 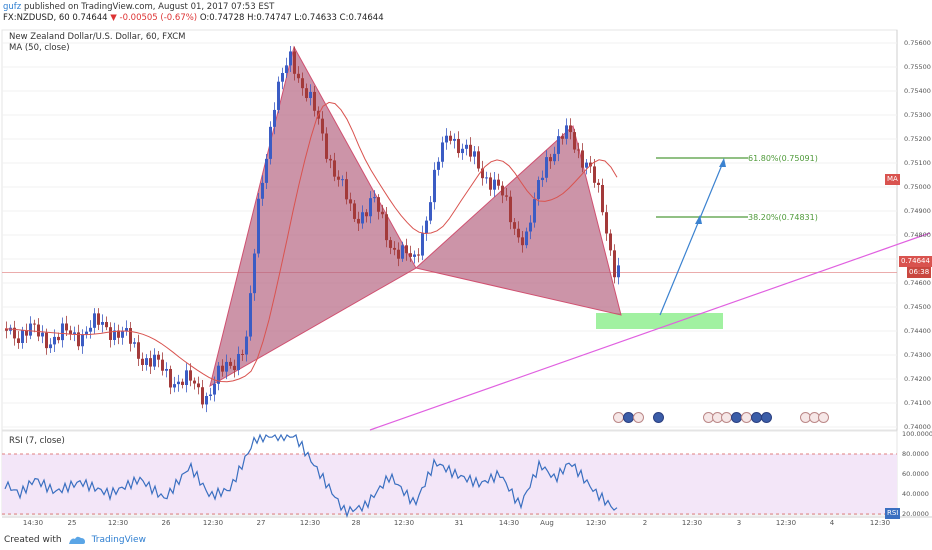 I want to click on tradingview-brand: TradingView, so click(x=118, y=540).